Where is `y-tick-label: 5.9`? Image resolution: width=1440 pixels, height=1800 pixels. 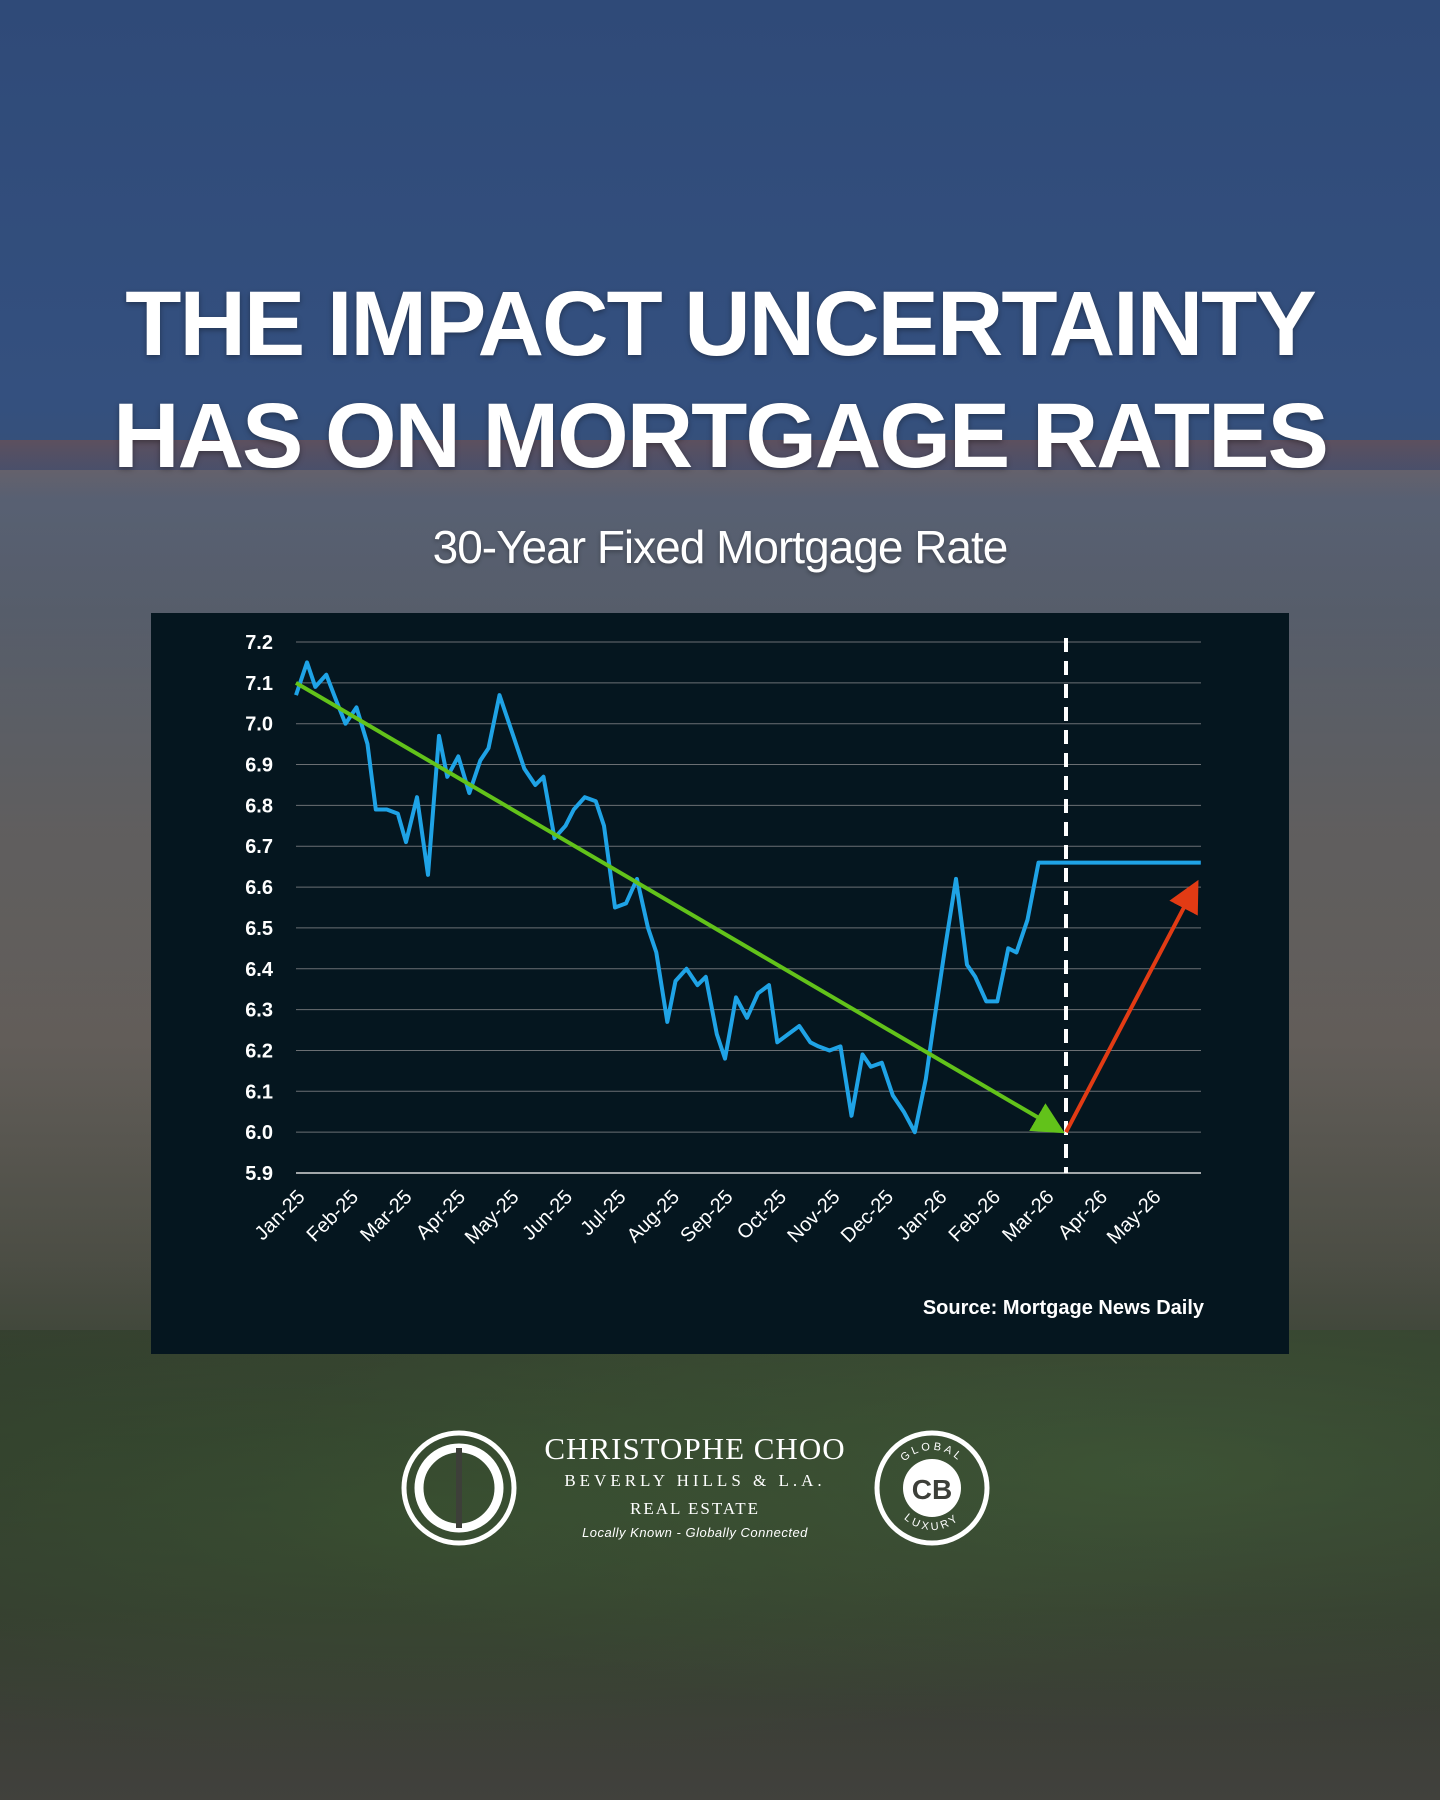 y-tick-label: 5.9 is located at coordinates (259, 1174).